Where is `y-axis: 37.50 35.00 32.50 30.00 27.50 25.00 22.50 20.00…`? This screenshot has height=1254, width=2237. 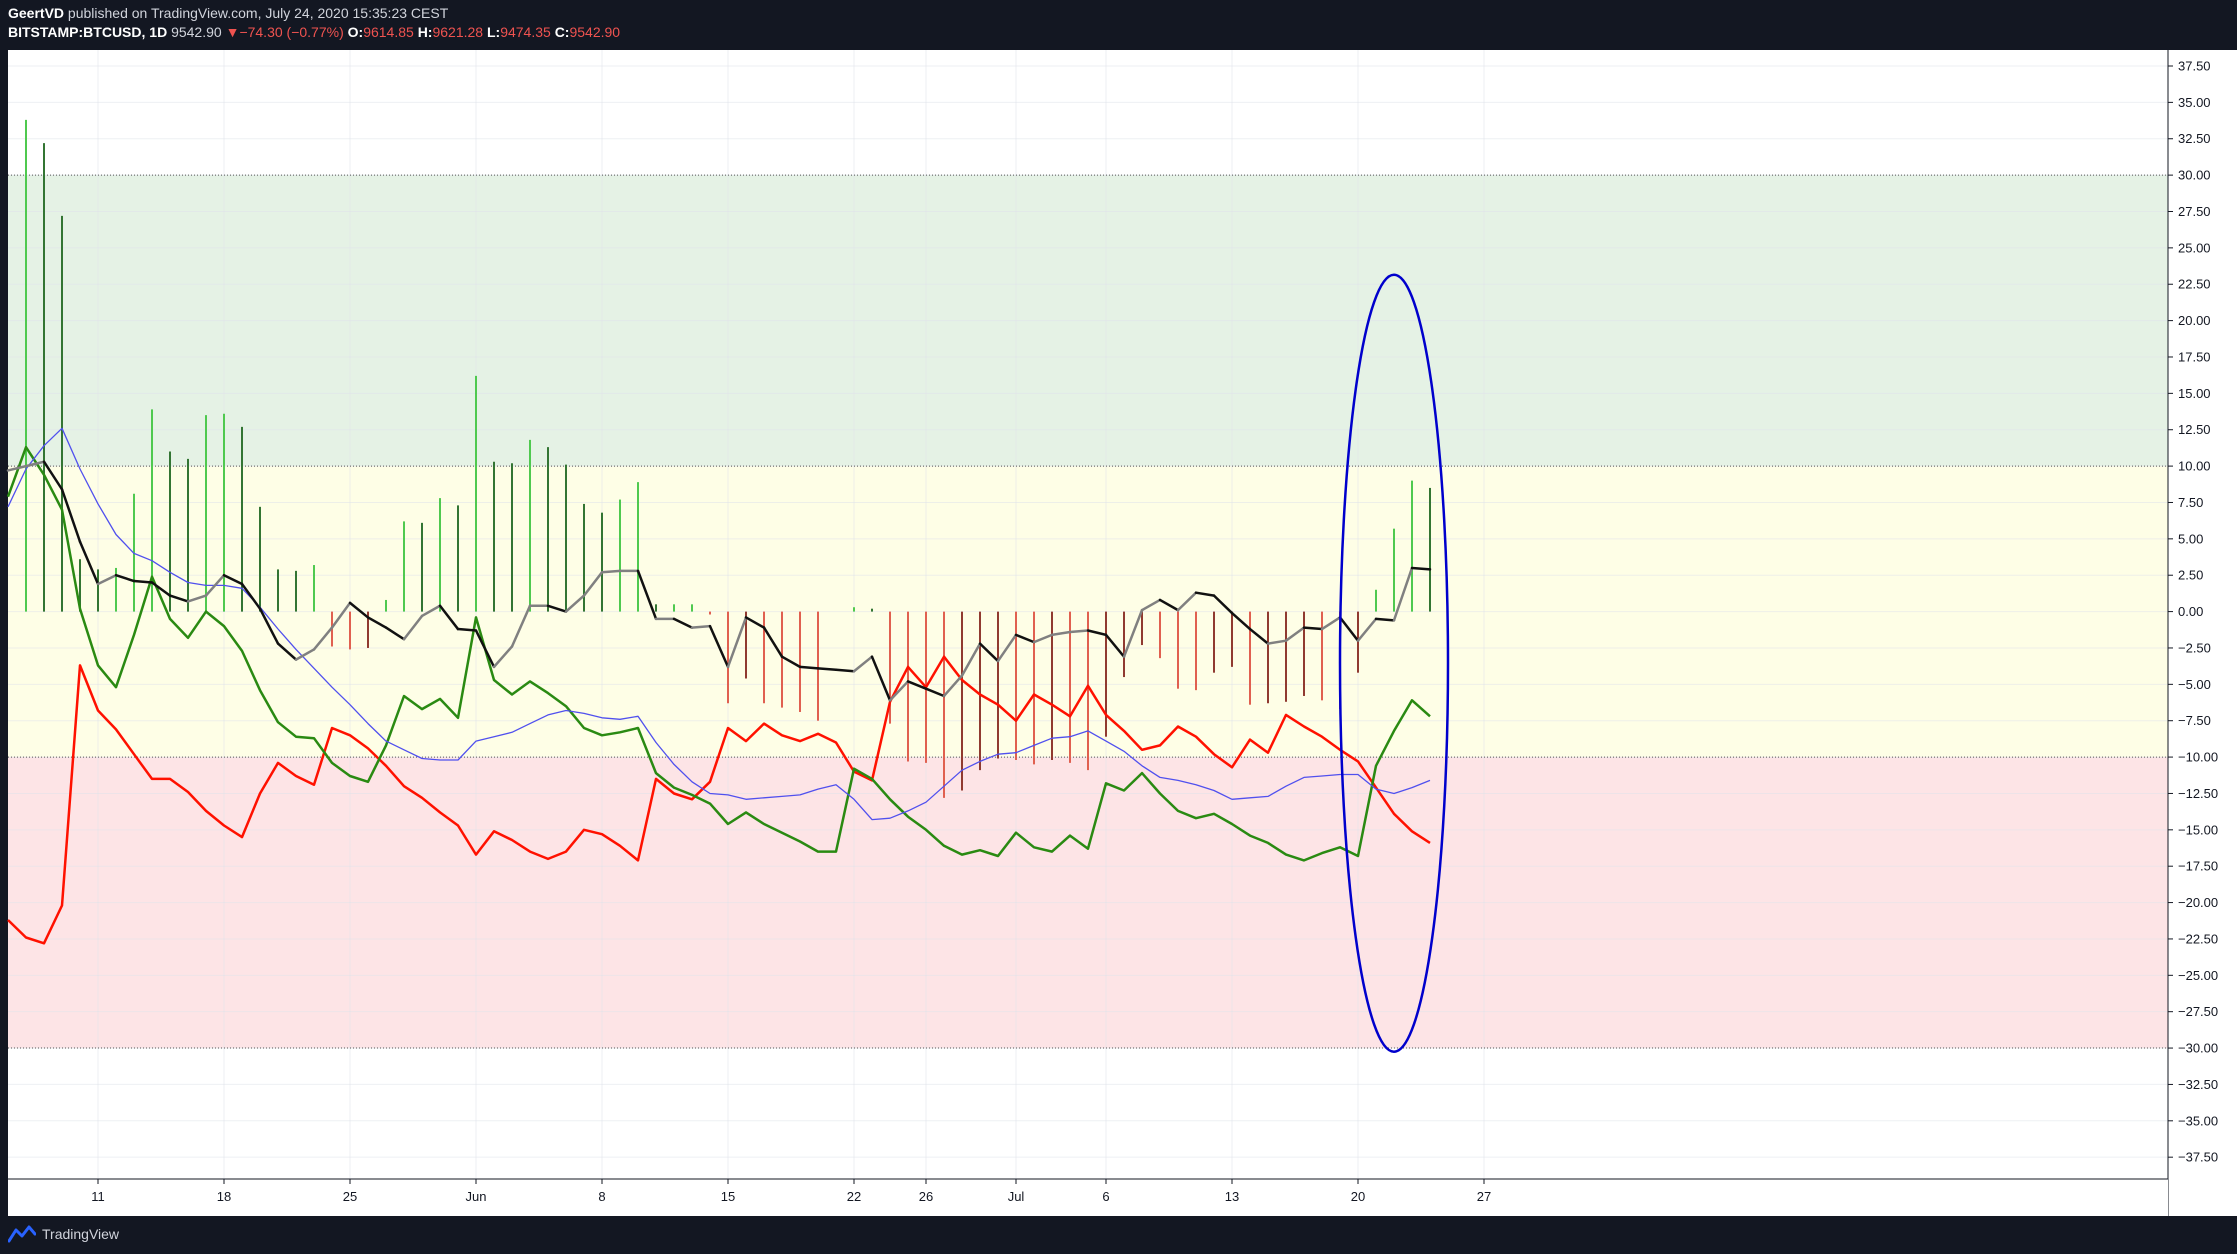 y-axis: 37.50 35.00 32.50 30.00 27.50 25.00 22.50 20.00… is located at coordinates (2193, 612).